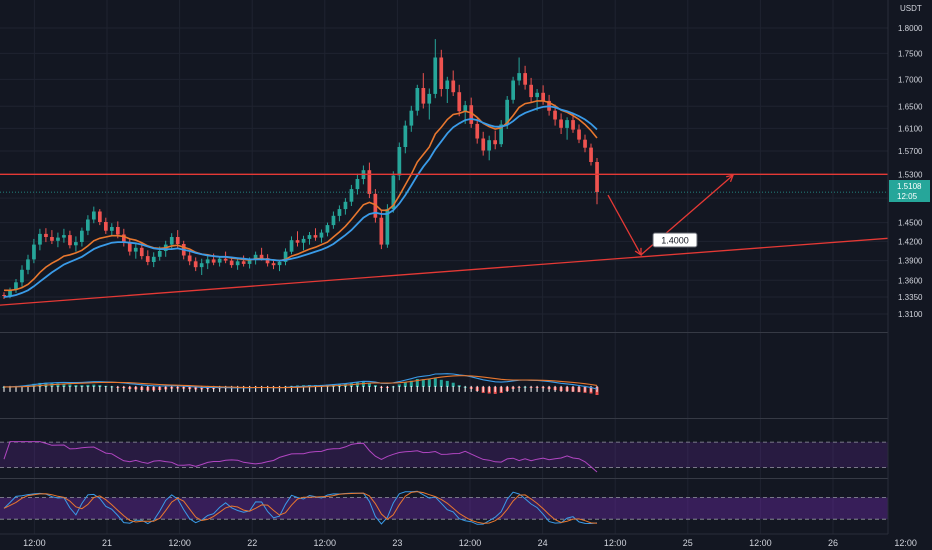 This screenshot has width=932, height=550. What do you see at coordinates (444, 271) in the screenshot?
I see `ascending-trendline` at bounding box center [444, 271].